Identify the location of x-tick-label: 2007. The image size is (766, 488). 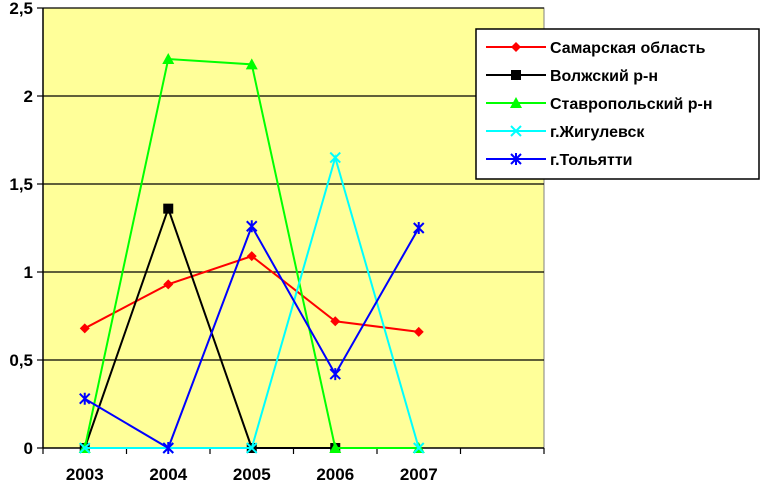
(419, 474).